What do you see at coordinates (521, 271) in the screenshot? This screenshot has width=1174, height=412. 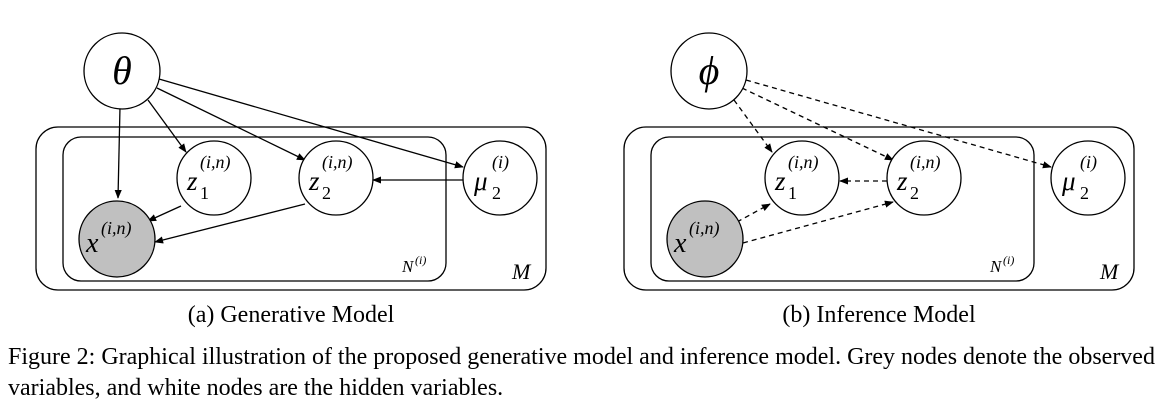 I see `outer-plate-label-a: M` at bounding box center [521, 271].